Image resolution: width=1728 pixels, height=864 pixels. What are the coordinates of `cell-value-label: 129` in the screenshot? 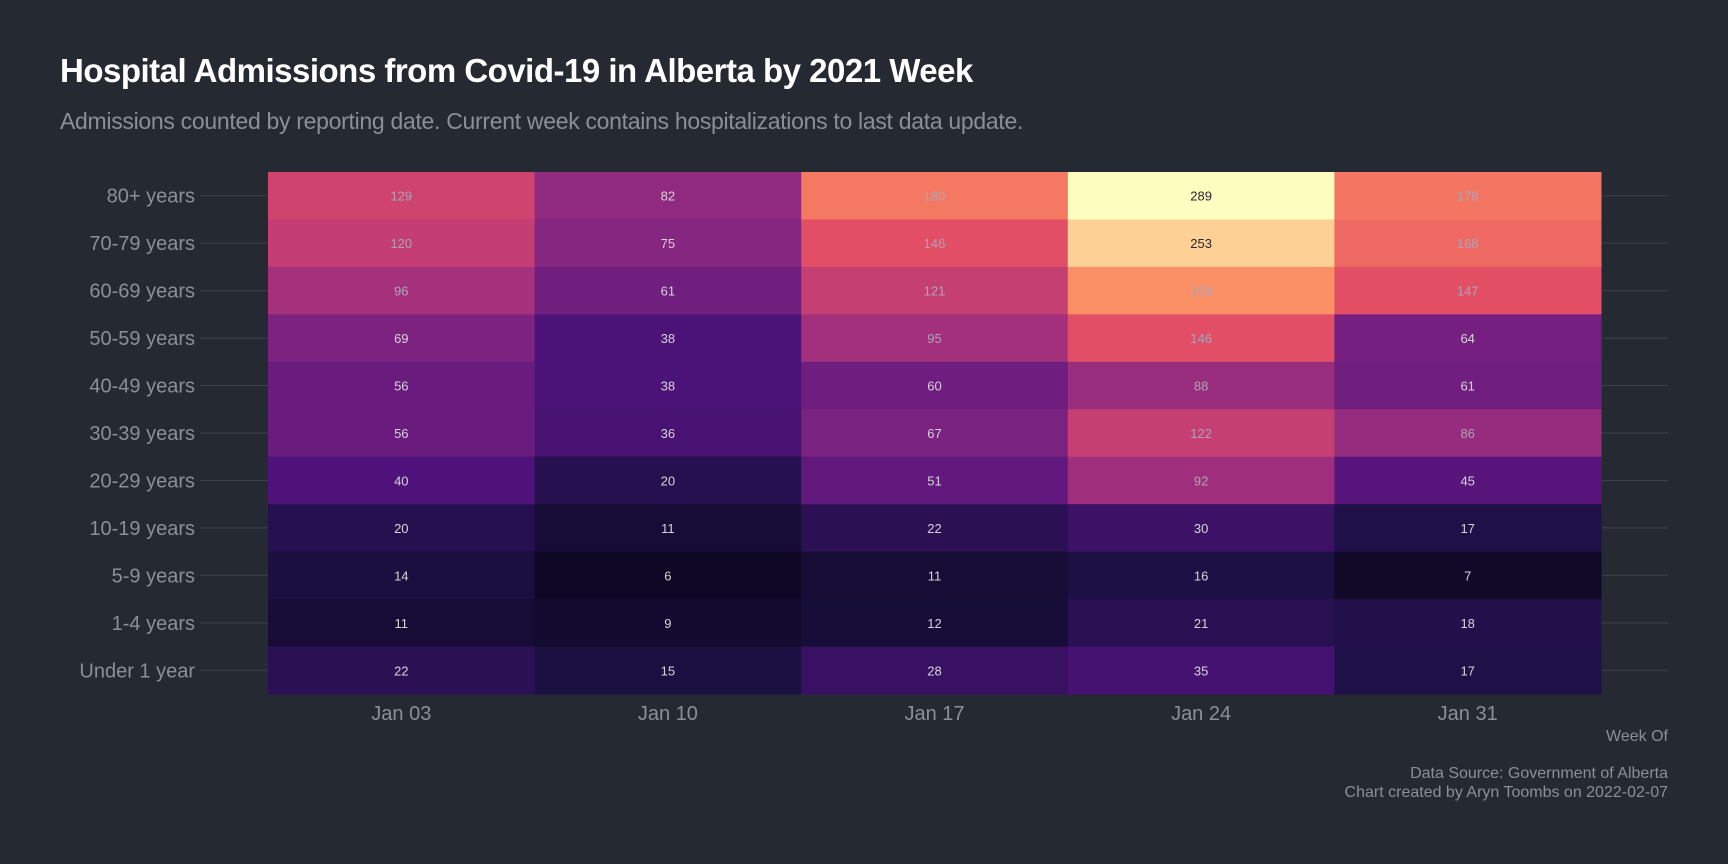 It's located at (401, 196).